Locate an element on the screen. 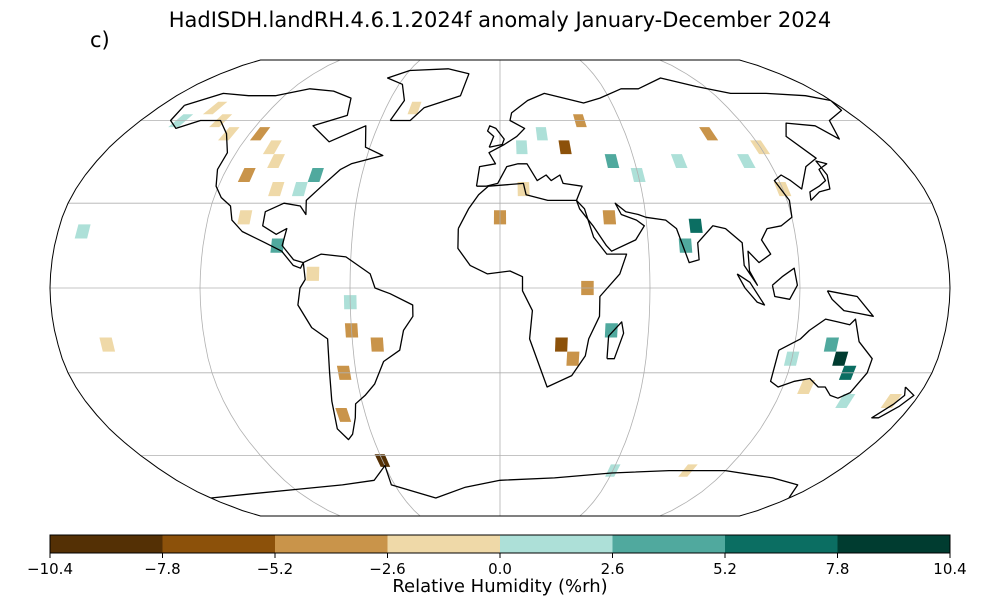 This screenshot has height=600, width=1000. colorbar-tick-label: 0.0 is located at coordinates (500, 569).